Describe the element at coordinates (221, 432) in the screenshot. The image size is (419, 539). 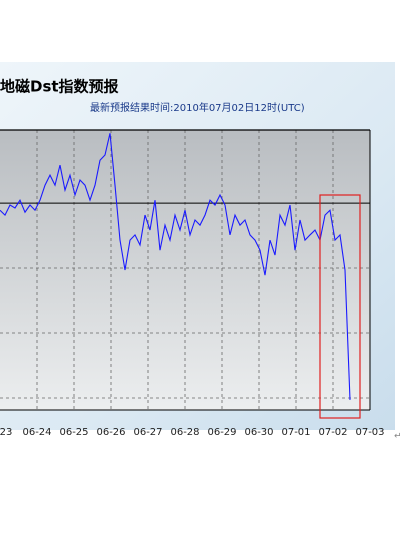
I see `x-tick-label: 06-29` at that location.